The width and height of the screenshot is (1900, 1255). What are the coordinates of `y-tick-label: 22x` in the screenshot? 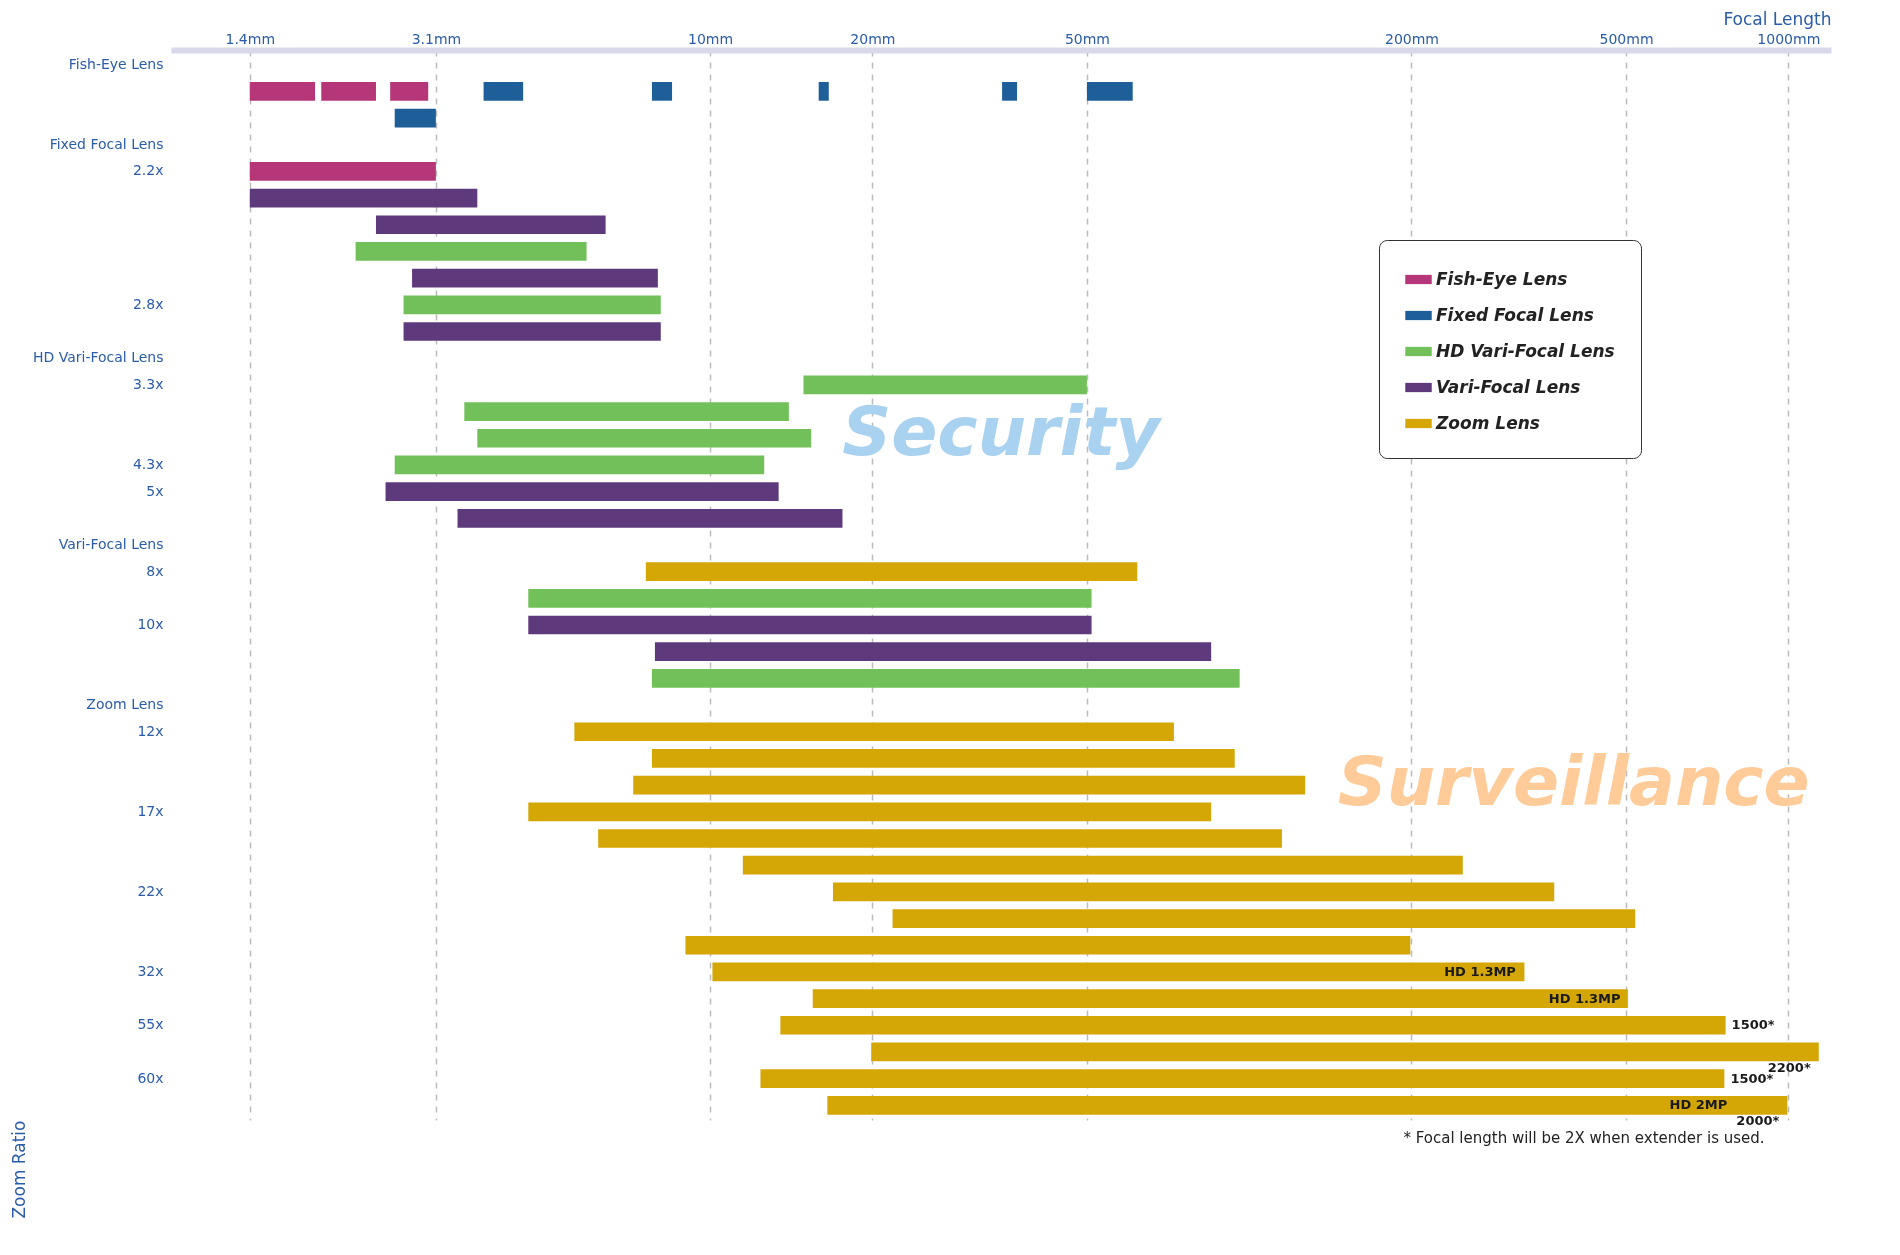 It's located at (150, 890).